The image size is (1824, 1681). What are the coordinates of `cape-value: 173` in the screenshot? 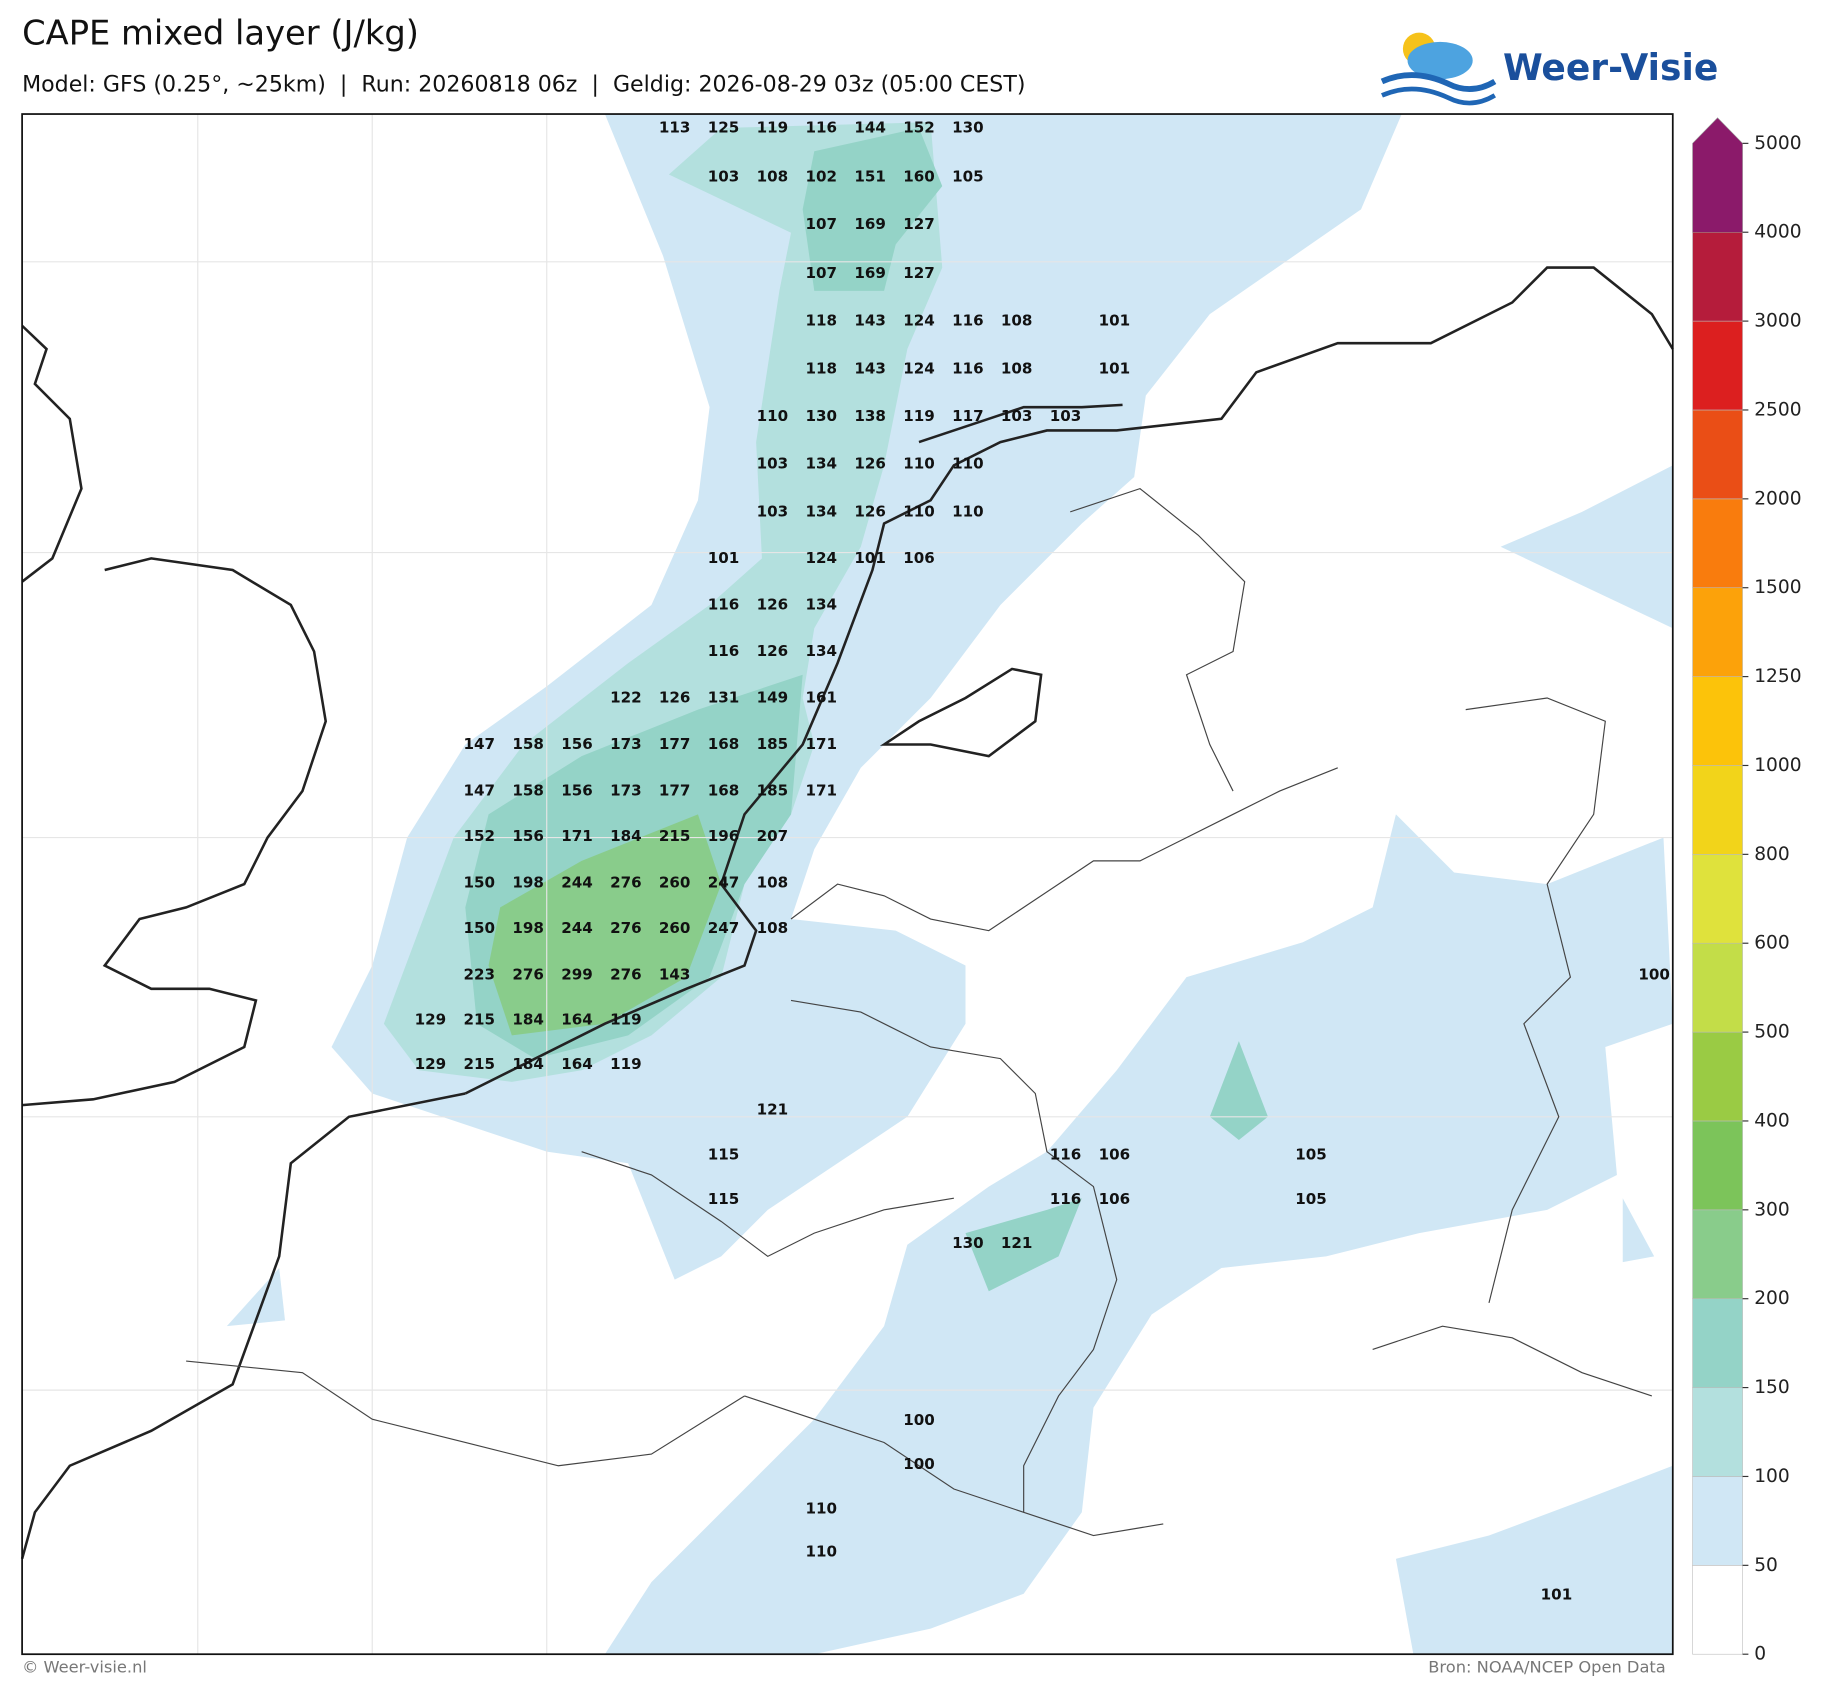 It's located at (626, 744).